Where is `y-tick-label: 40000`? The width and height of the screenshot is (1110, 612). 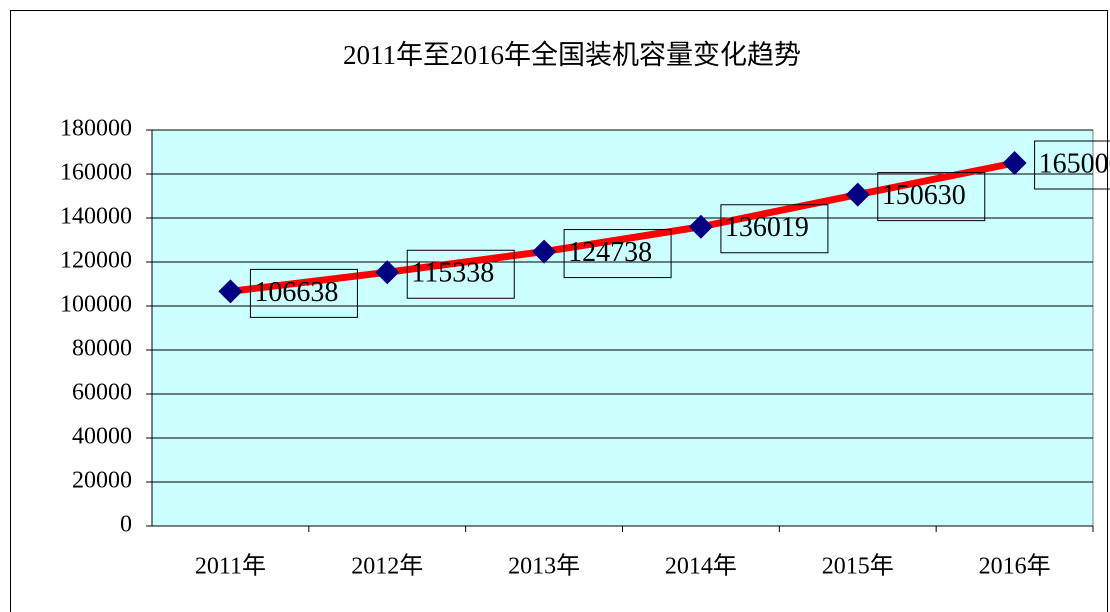 y-tick-label: 40000 is located at coordinates (102, 437).